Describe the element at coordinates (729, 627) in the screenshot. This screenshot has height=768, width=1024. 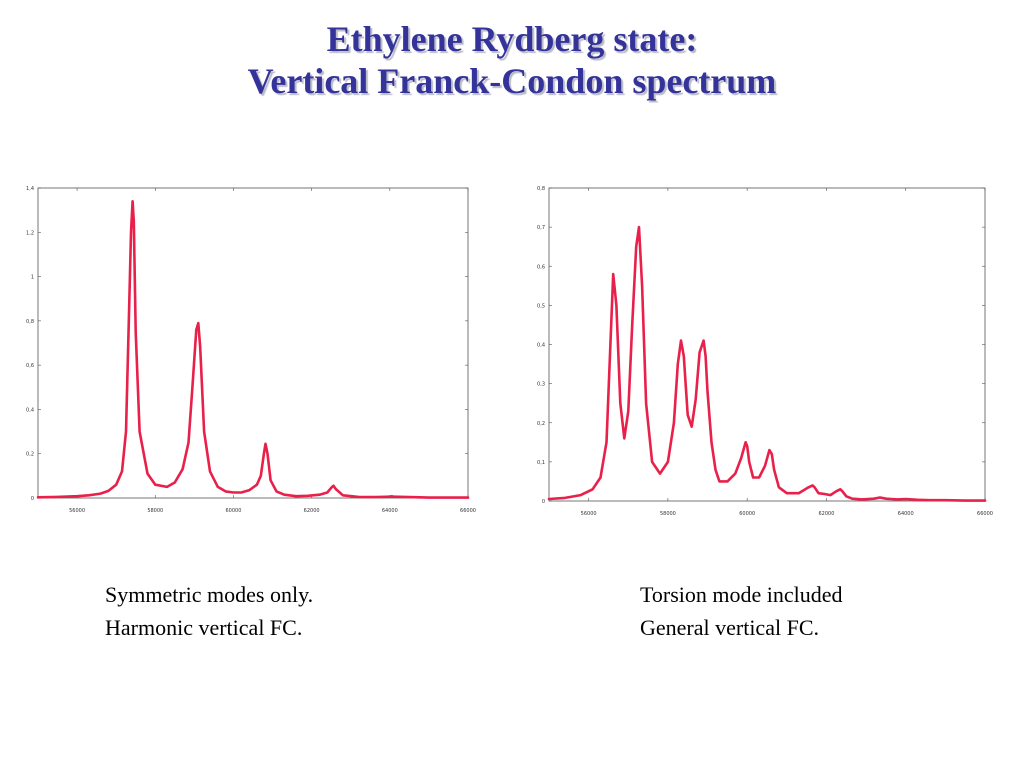
I see `caption-right-line2: General vertical FC.` at that location.